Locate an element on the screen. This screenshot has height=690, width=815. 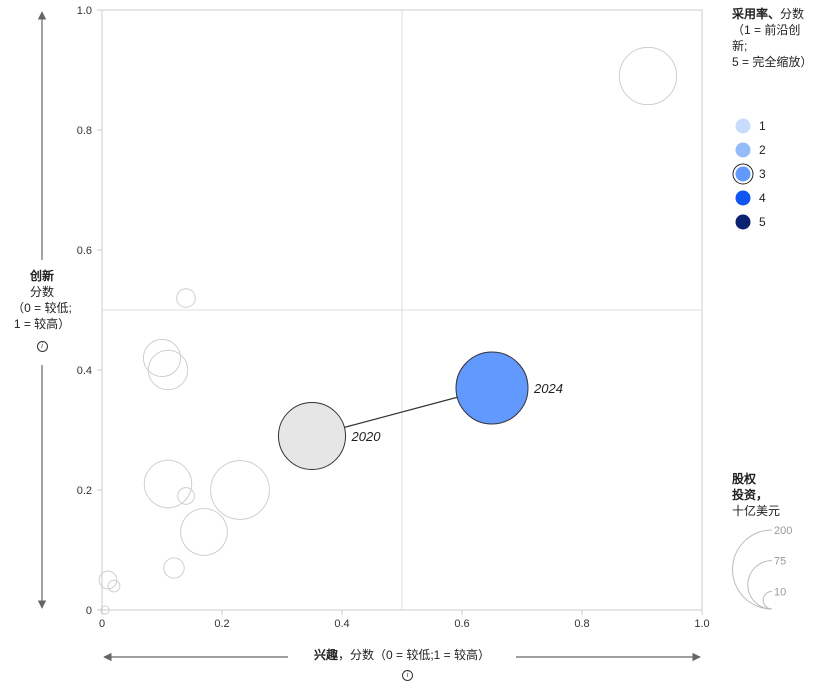
y-axis-label: 创新 分数 （0 = 较低; 1 = 较高） i is located at coordinates (42, 310).